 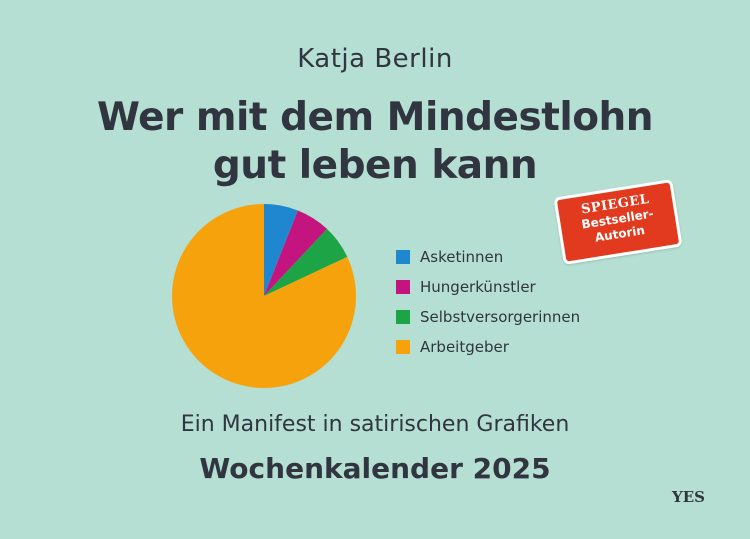 I want to click on legend-label-hungerkuenstler: Hungerkünstler, so click(x=478, y=287).